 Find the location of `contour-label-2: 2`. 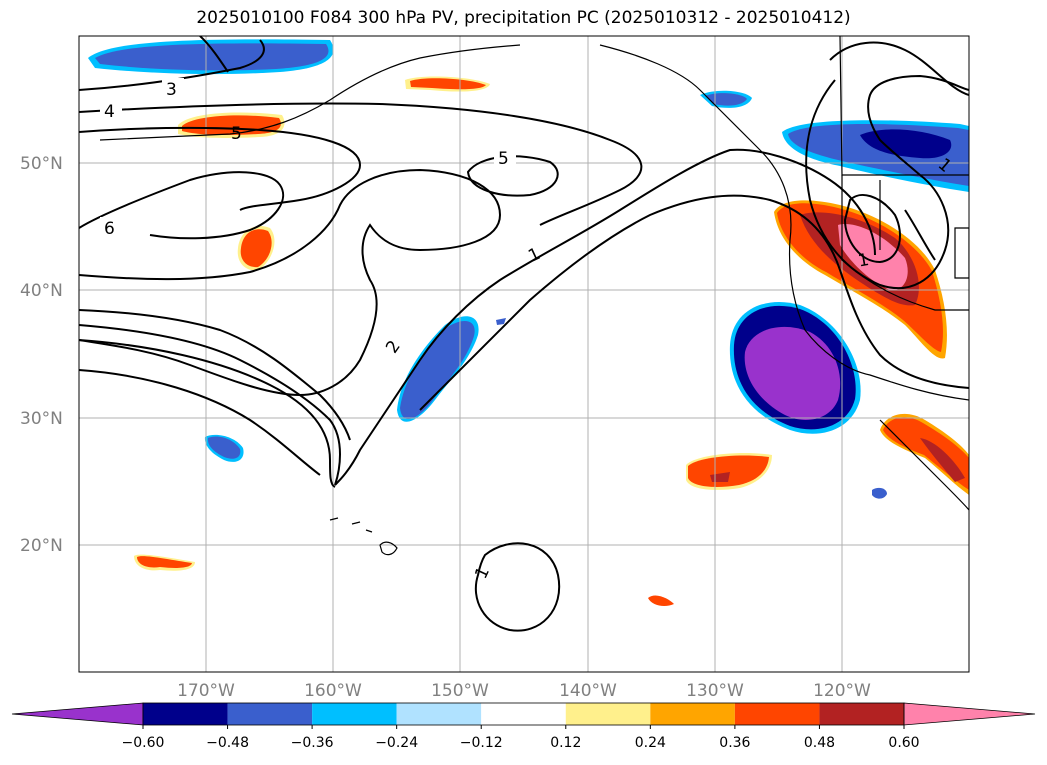

contour-label-2: 2 is located at coordinates (393, 347).